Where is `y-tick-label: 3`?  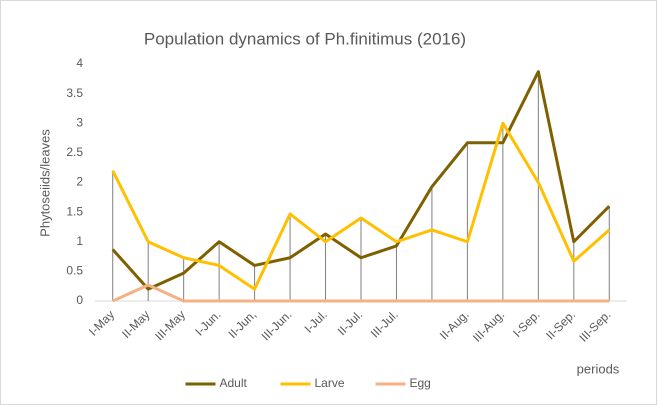 y-tick-label: 3 is located at coordinates (79, 122).